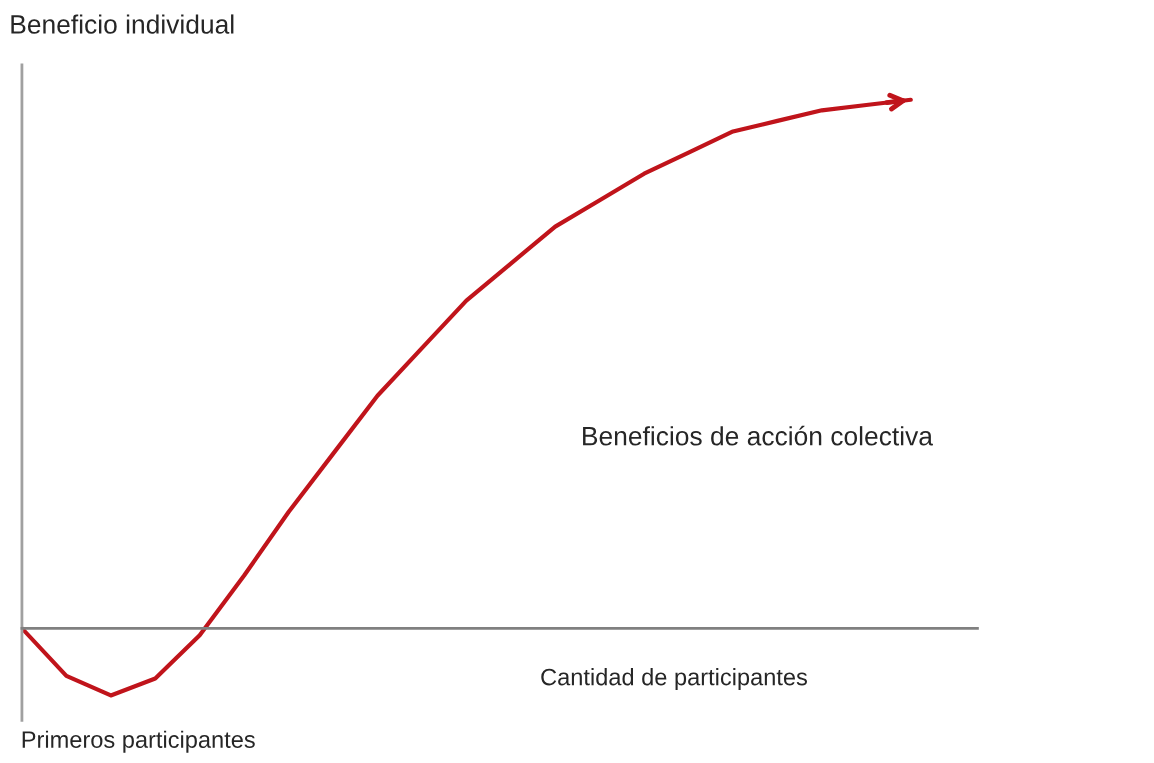 This screenshot has width=1154, height=763. What do you see at coordinates (758, 435) in the screenshot?
I see `text: Beneficios de acción colectiva` at bounding box center [758, 435].